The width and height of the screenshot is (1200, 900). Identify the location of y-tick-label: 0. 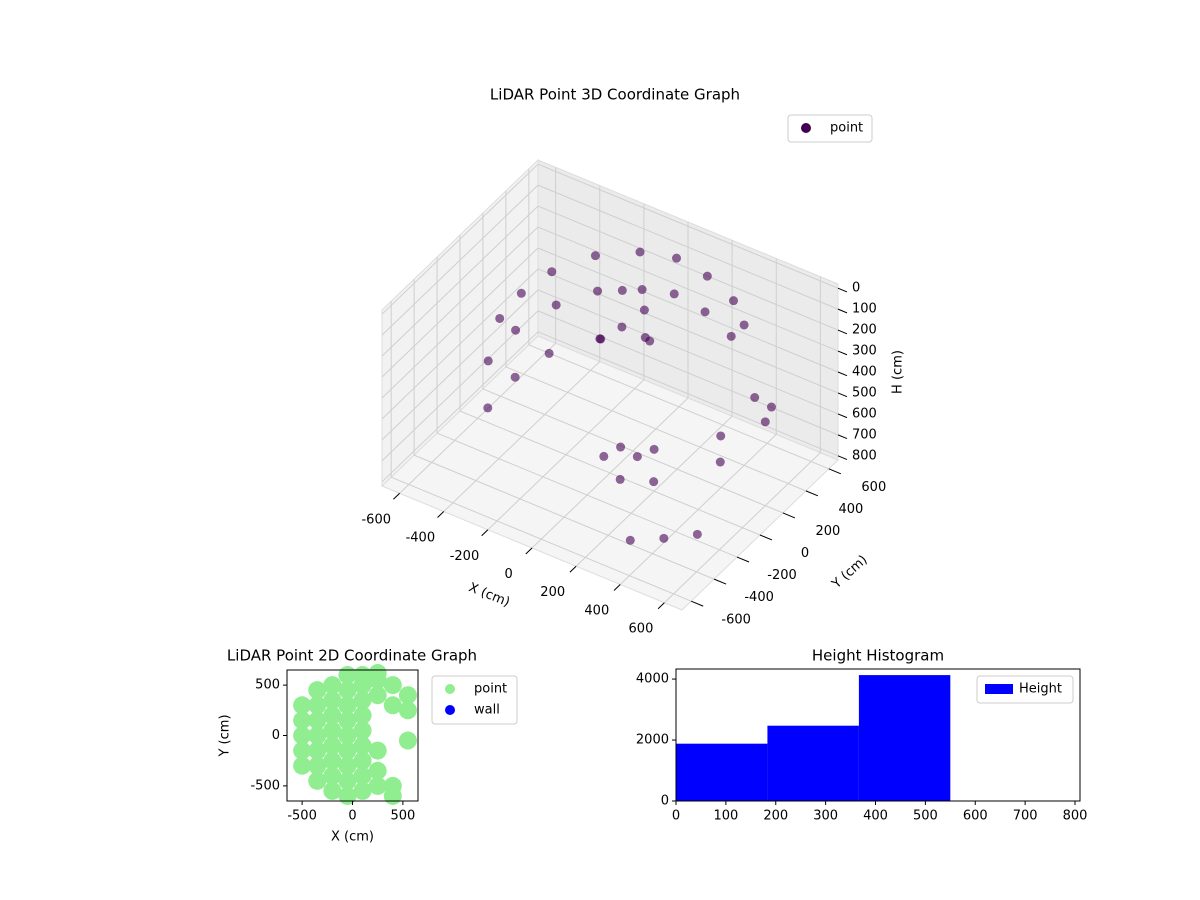
(665, 801).